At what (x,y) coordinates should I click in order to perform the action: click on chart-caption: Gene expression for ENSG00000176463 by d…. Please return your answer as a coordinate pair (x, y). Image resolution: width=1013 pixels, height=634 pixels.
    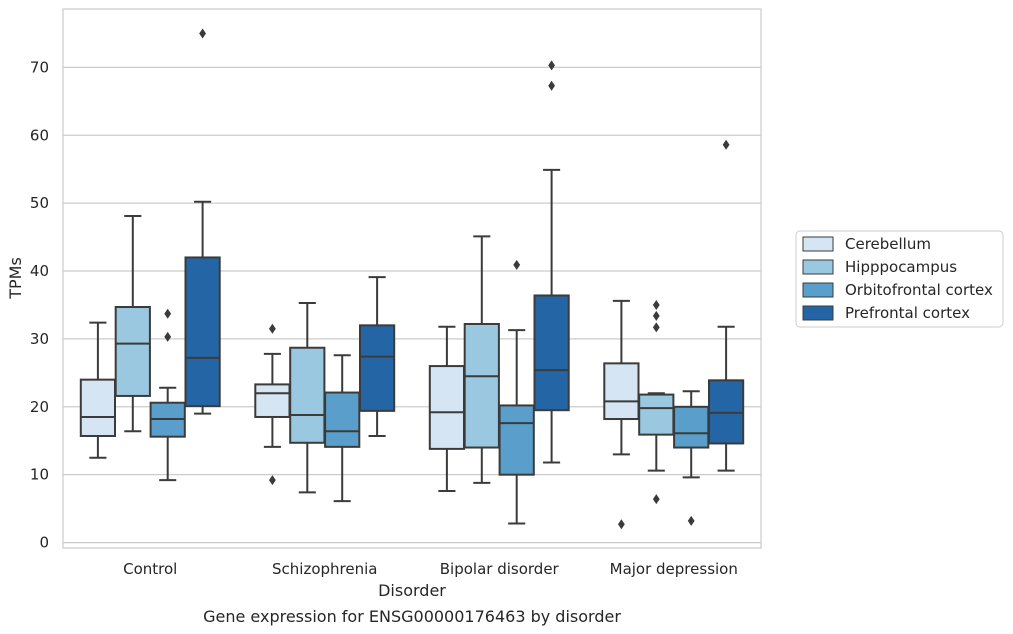
    Looking at the image, I should click on (412, 616).